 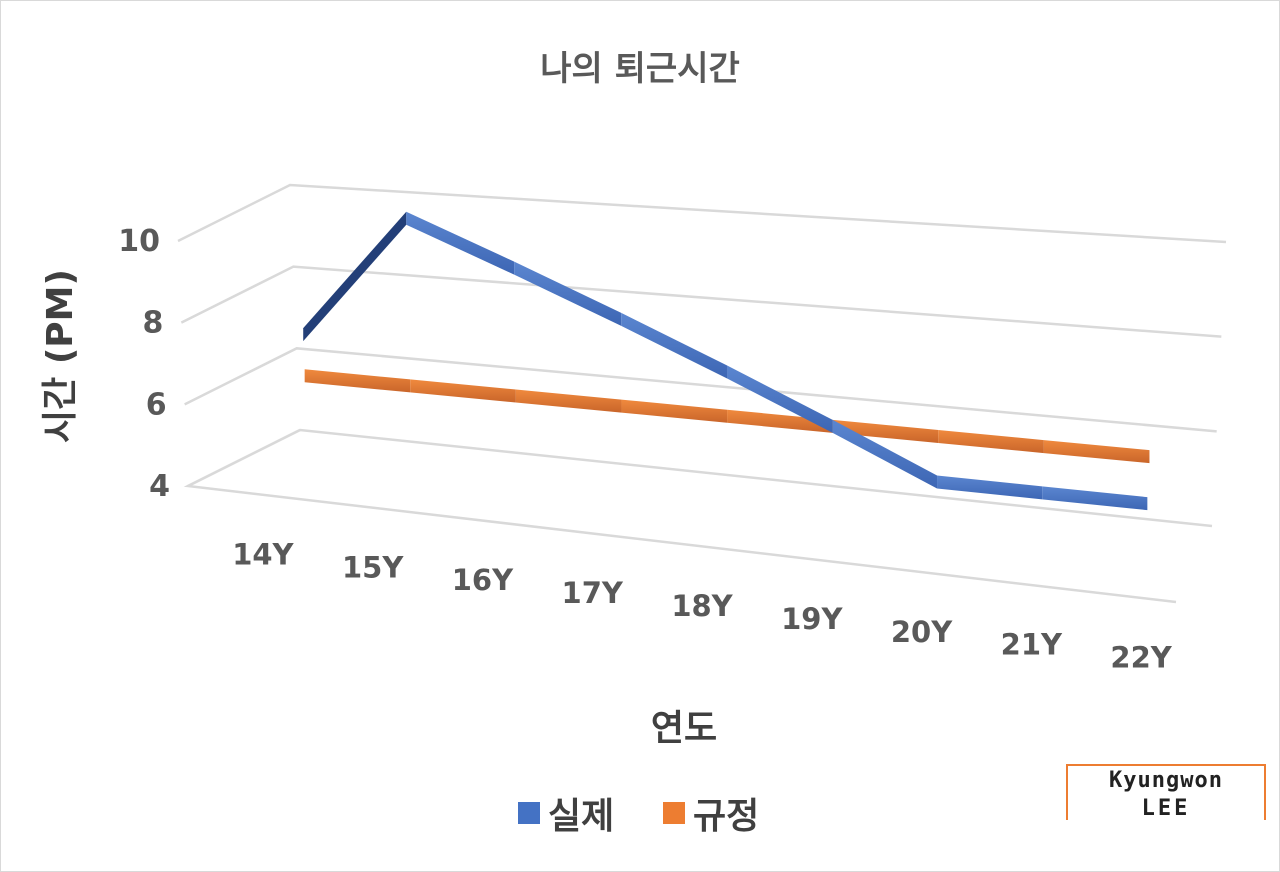 I want to click on y-tick-label: 8, so click(x=152, y=323).